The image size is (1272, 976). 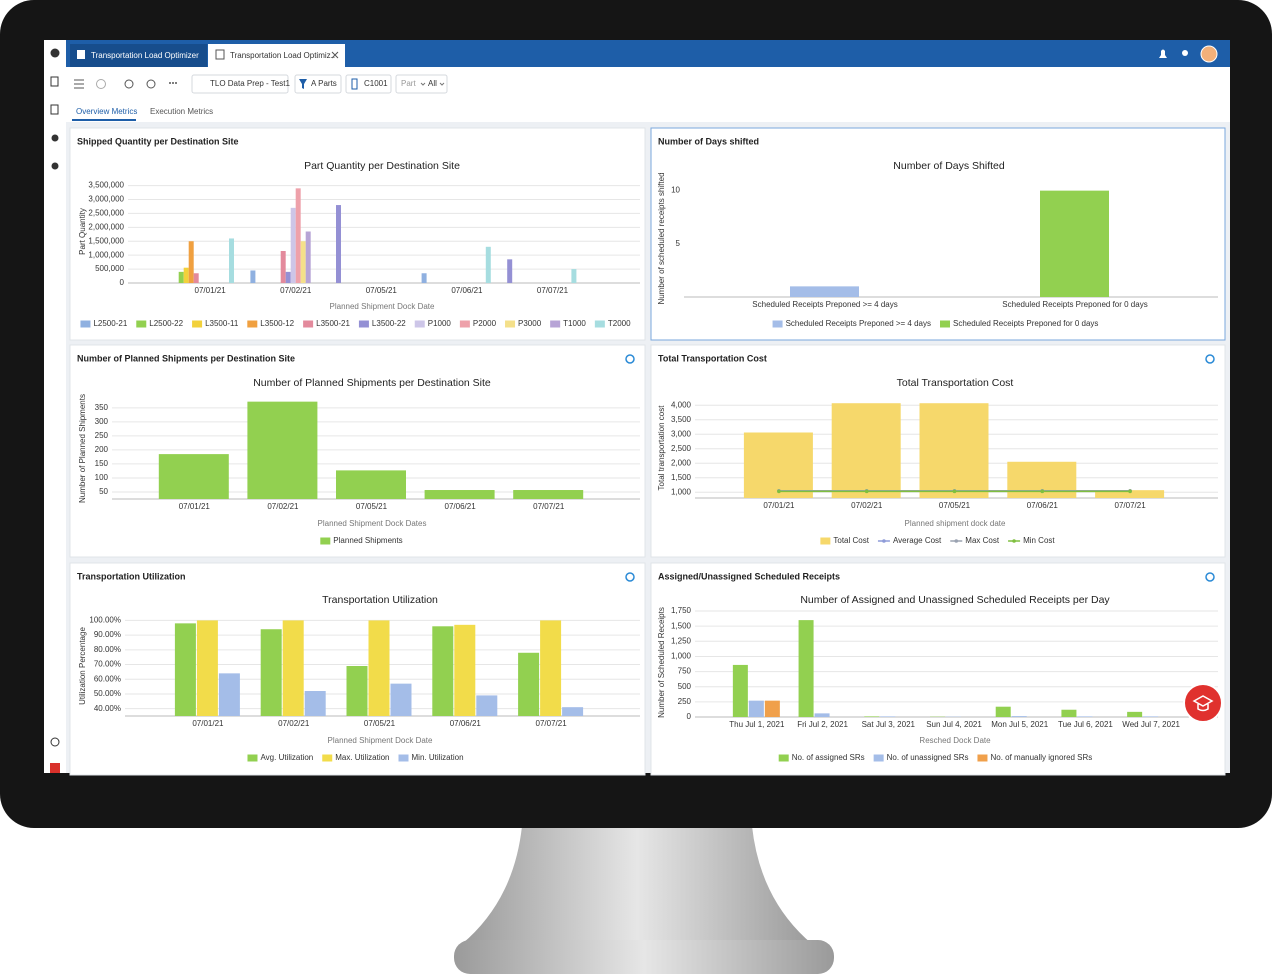 I want to click on filter-icon, so click(x=303, y=84).